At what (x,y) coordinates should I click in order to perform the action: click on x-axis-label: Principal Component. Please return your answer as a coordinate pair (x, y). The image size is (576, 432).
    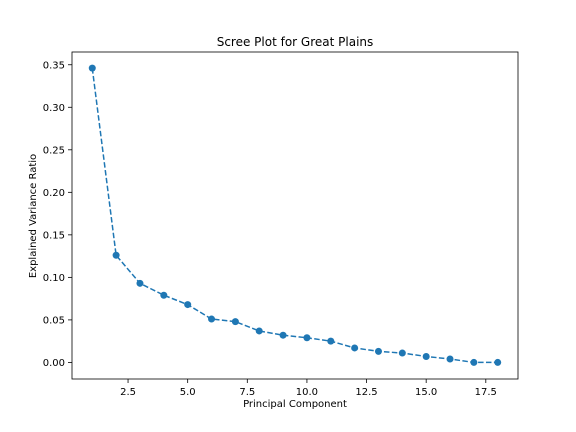
    Looking at the image, I should click on (295, 404).